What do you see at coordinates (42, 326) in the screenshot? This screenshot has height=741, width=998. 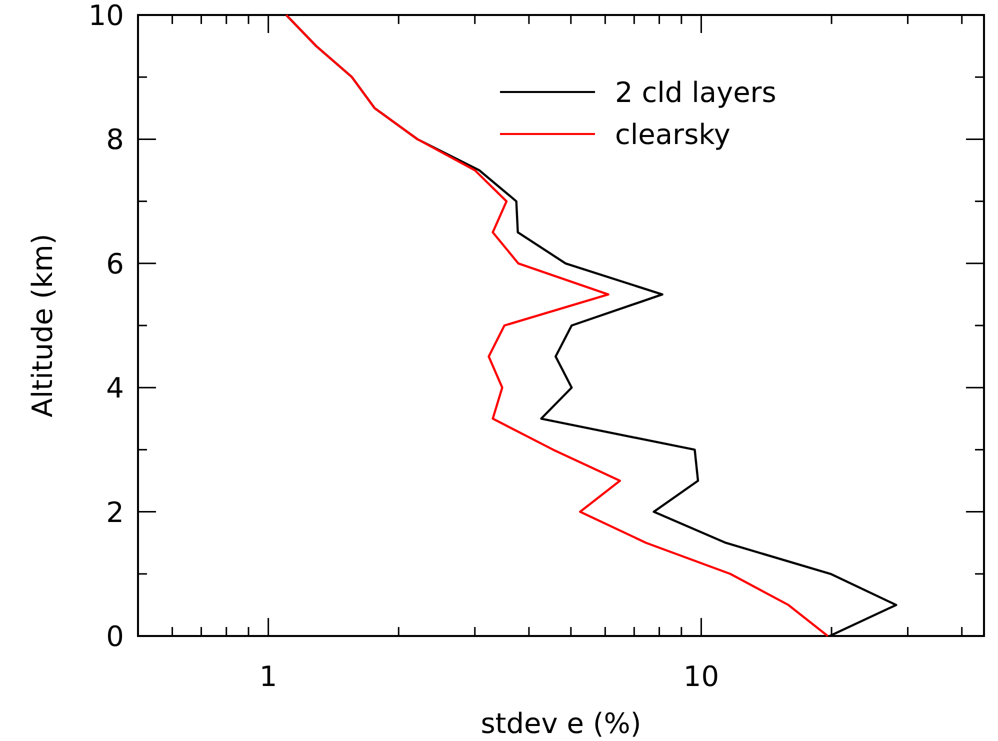 I see `y-axis-title: Altitude (km)` at bounding box center [42, 326].